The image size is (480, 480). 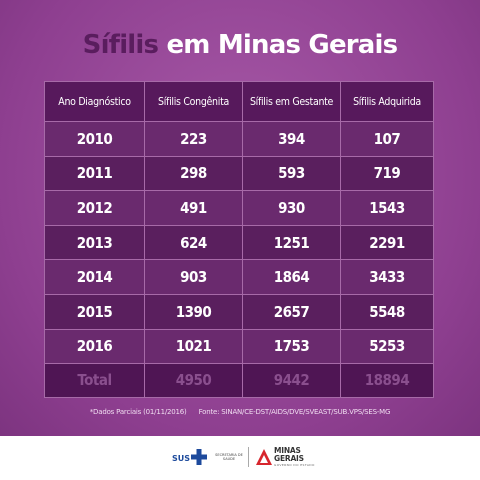 What do you see at coordinates (294, 465) in the screenshot?
I see `governo-subtitle: GOVERNO DO ESTADO` at bounding box center [294, 465].